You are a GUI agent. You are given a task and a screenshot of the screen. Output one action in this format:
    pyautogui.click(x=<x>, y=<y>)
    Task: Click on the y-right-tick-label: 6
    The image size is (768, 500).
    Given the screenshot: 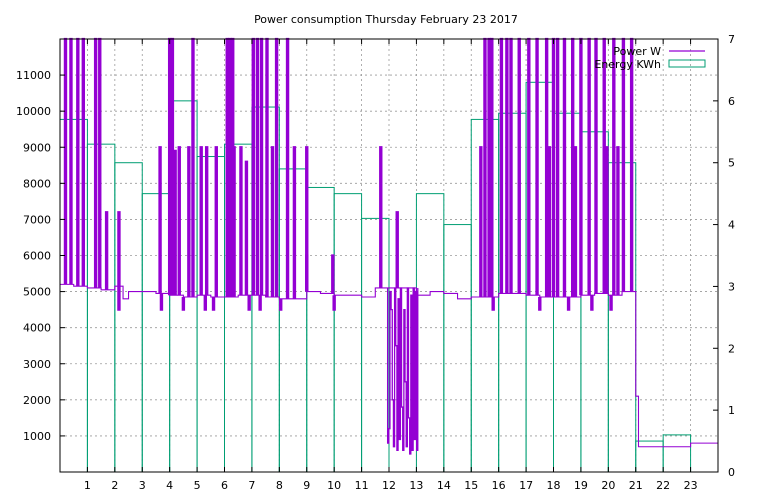 What is the action you would take?
    pyautogui.click(x=731, y=101)
    